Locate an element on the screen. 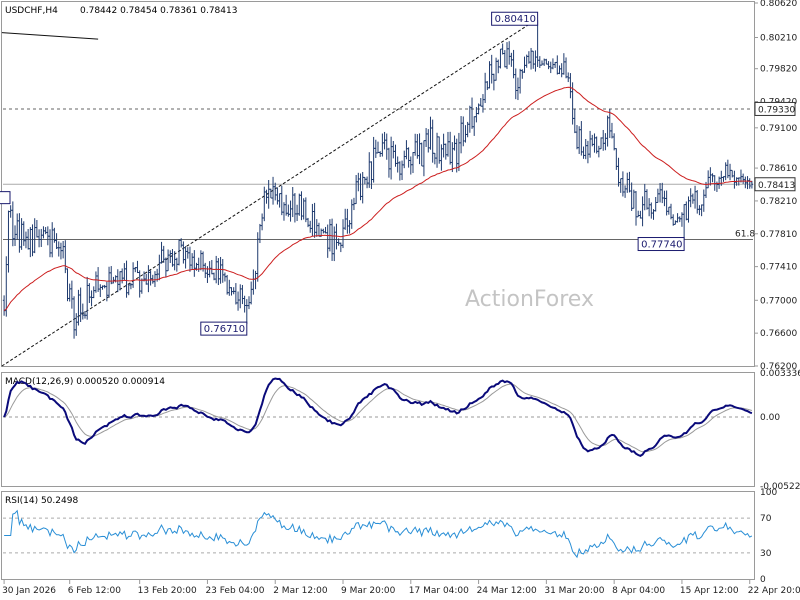 Image resolution: width=800 pixels, height=600 pixels. xtick-label: 31 Mar 20:00 is located at coordinates (574, 591).